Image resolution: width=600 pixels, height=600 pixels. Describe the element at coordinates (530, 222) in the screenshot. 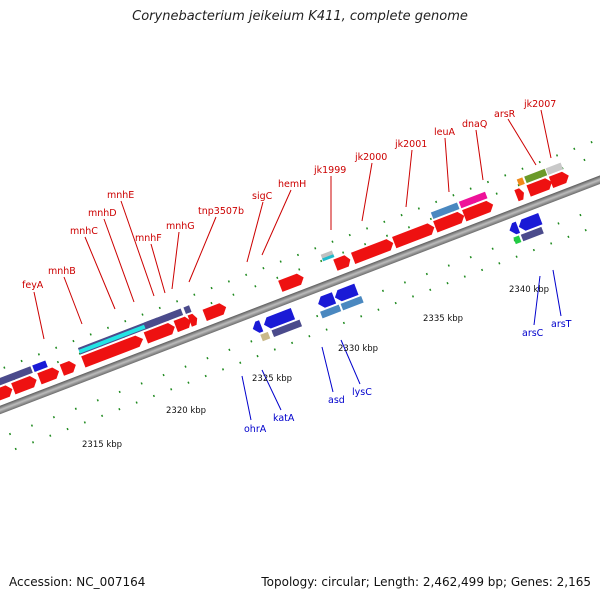

I see `gene-arrow-arsT` at that location.